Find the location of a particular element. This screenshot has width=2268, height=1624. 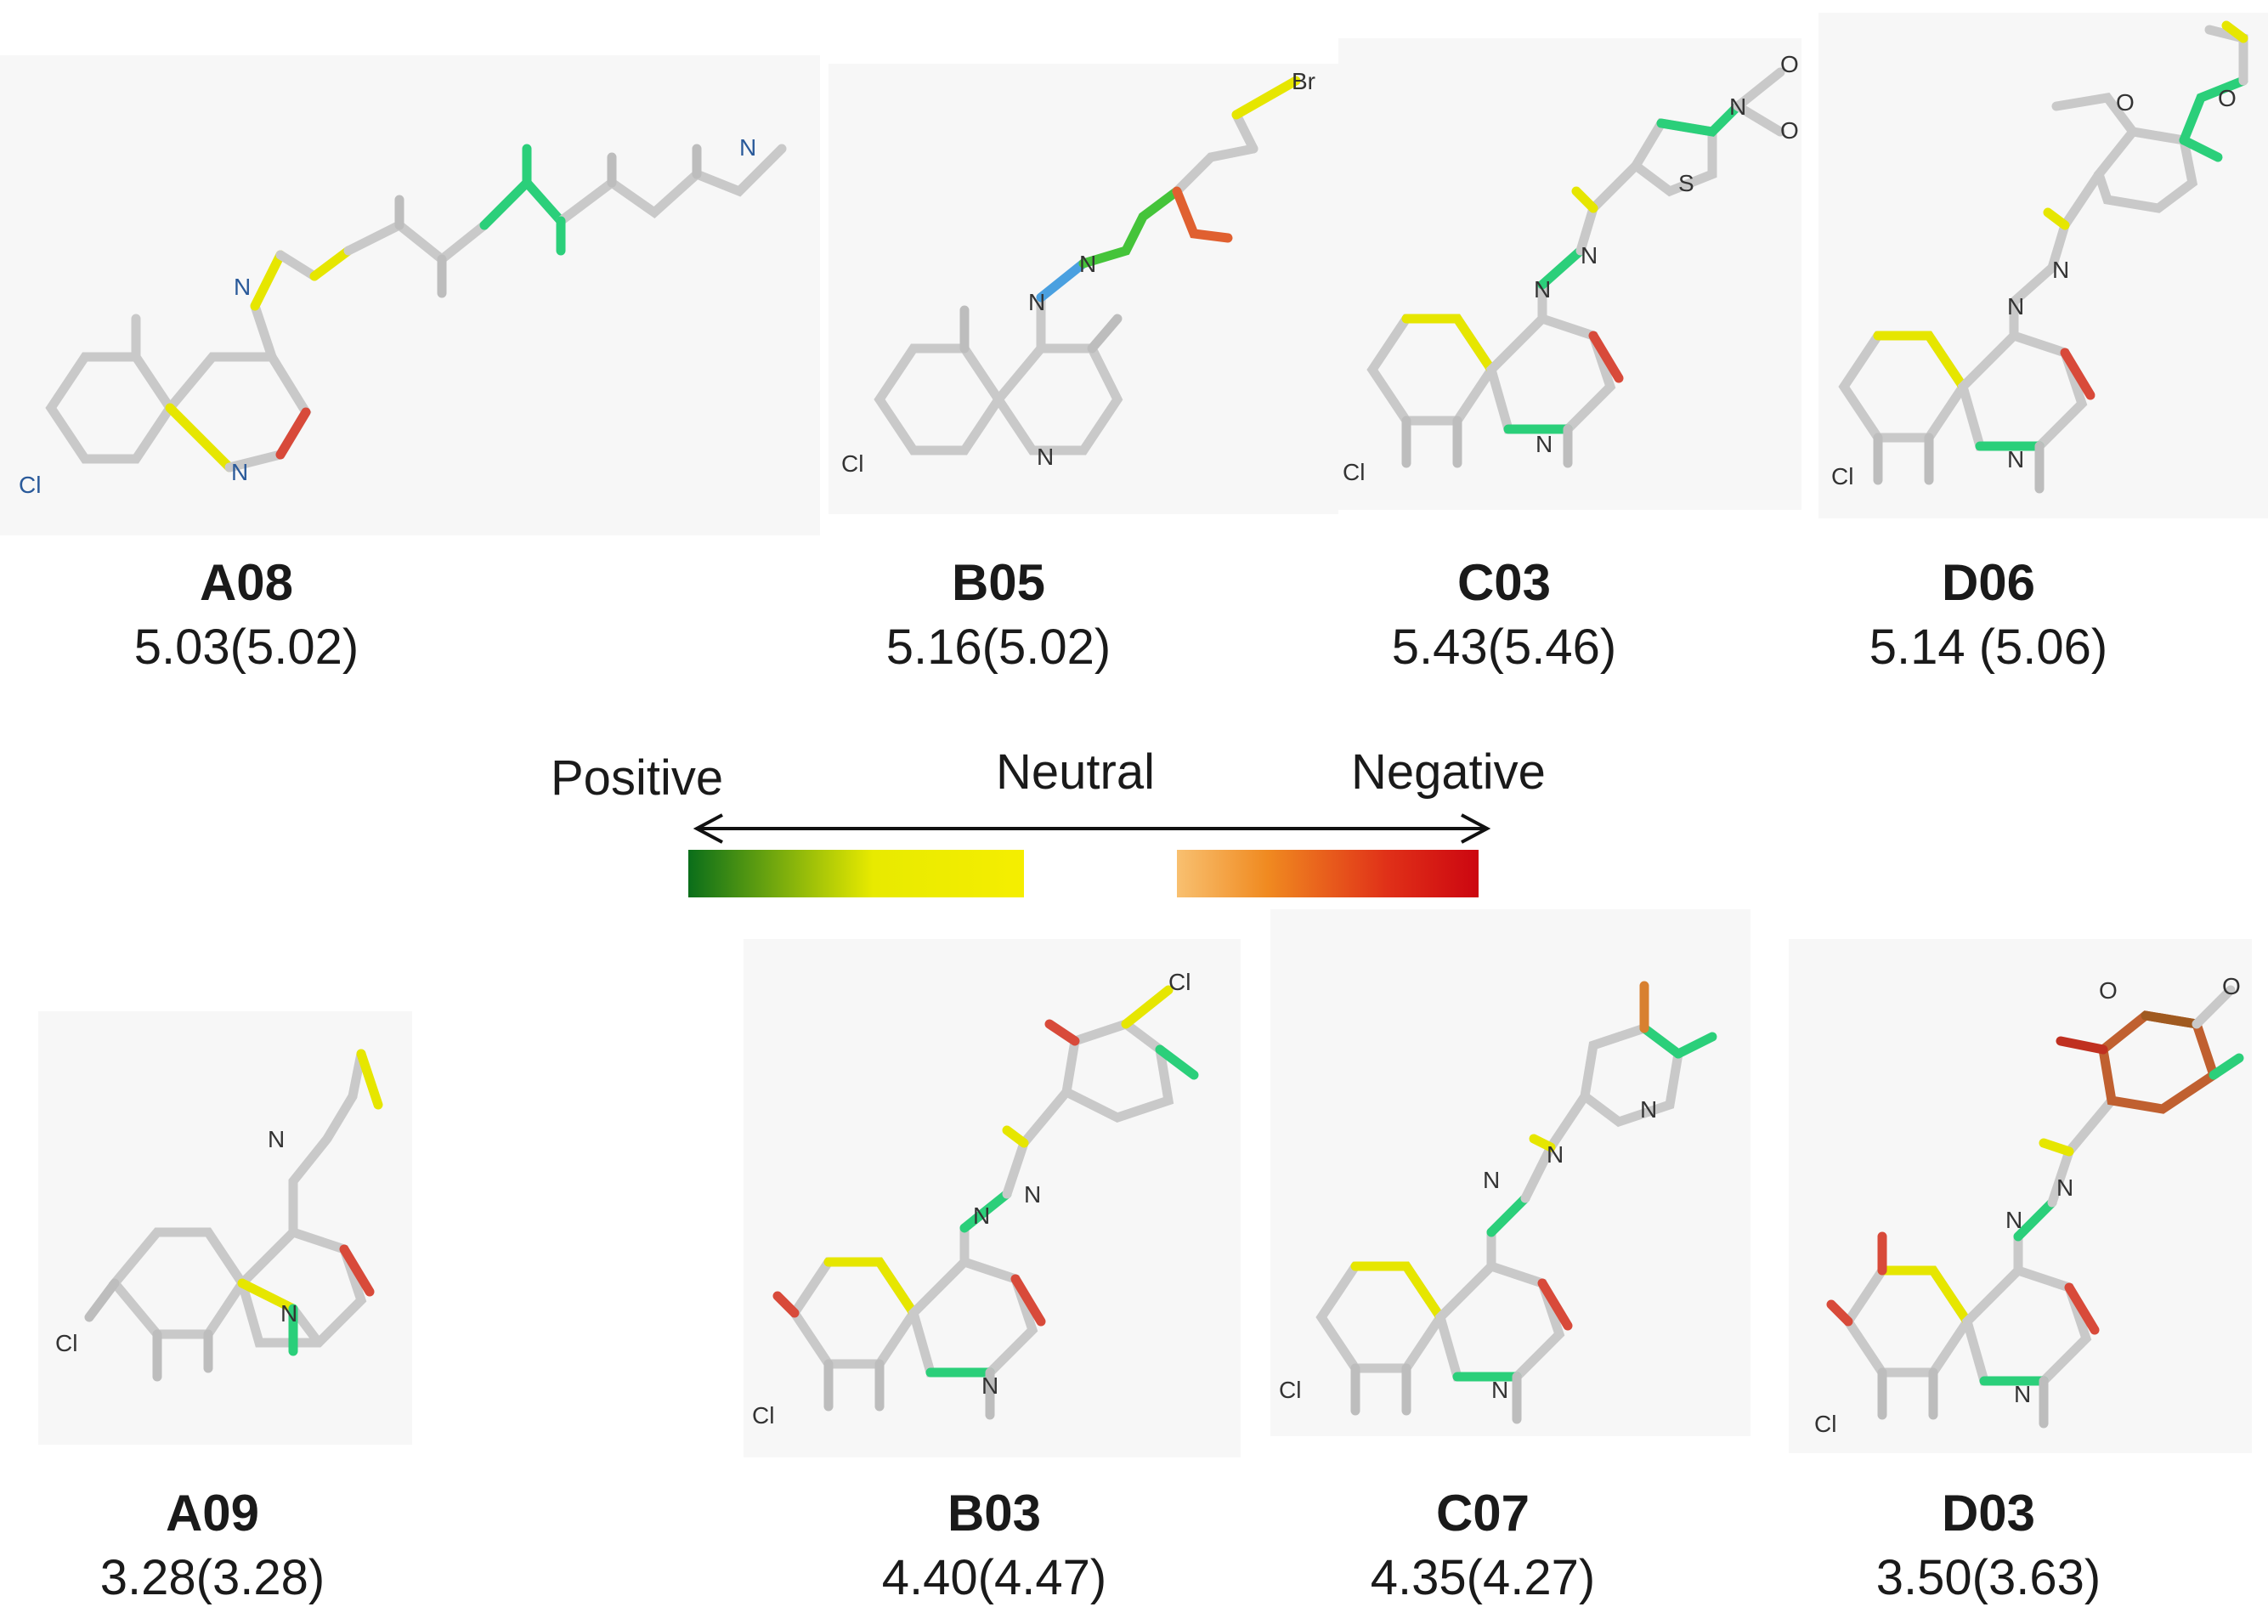

molecule-d03-structure: Cl N N N O O is located at coordinates (2029, 1205).